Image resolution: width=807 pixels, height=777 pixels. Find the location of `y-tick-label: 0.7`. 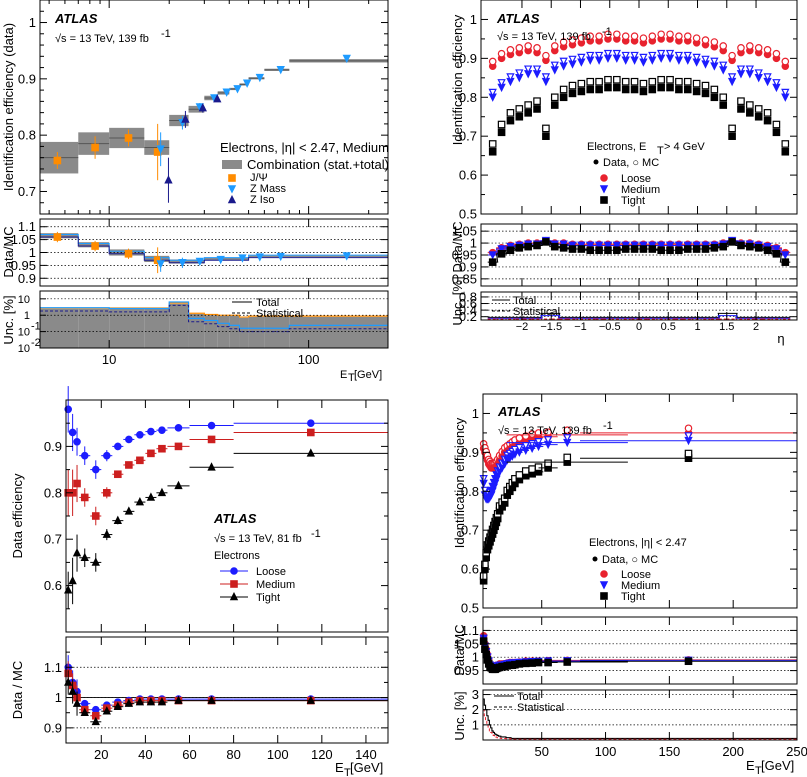

y-tick-label: 0.7 is located at coordinates (470, 530).